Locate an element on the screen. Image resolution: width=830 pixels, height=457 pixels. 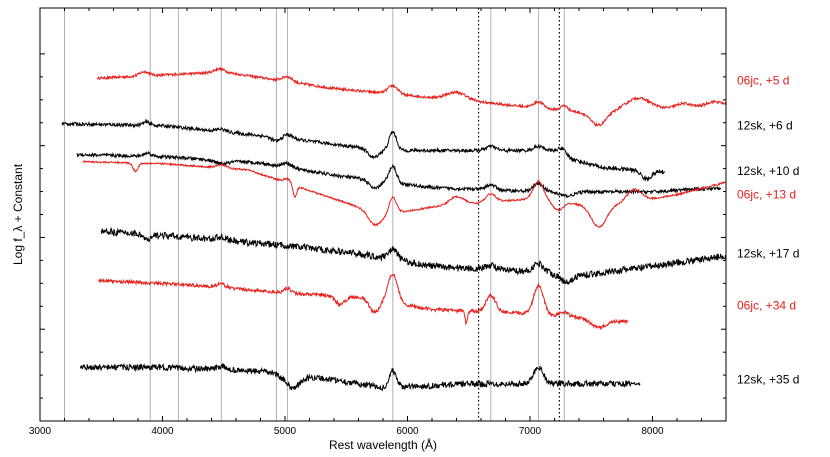
x-tick-label-1: 4000 is located at coordinates (162, 431).